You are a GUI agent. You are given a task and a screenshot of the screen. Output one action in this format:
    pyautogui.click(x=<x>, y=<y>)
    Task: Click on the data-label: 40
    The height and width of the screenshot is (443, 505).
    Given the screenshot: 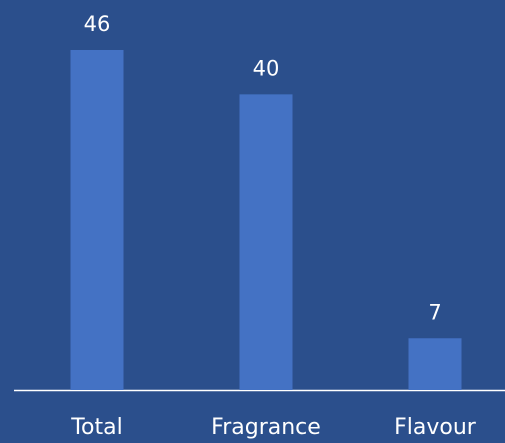 What is the action you would take?
    pyautogui.click(x=266, y=68)
    